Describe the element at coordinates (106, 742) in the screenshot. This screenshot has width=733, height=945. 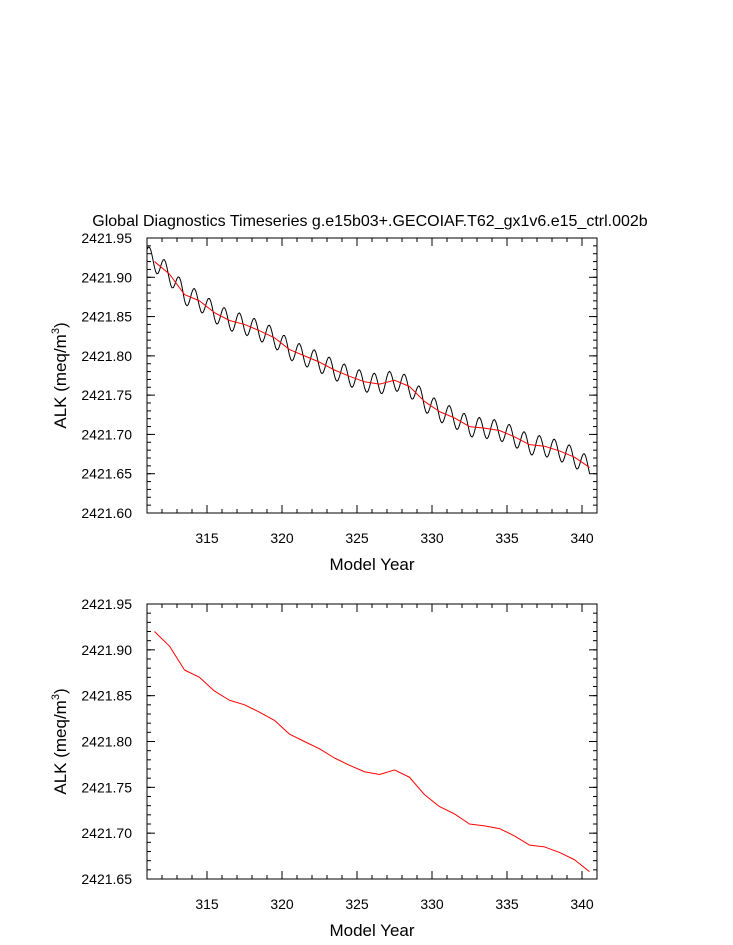
I see `bottom-y-tick-label: 2421.80` at that location.